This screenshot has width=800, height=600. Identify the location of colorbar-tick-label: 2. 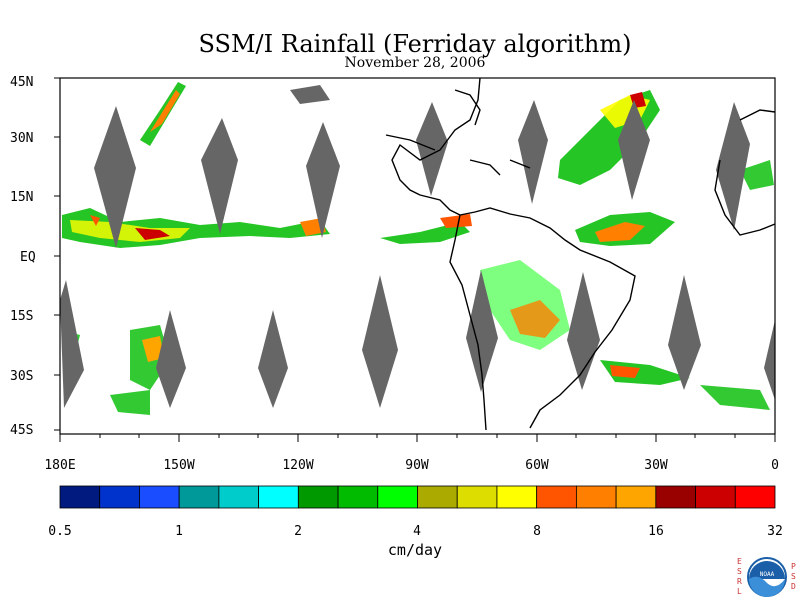
(298, 531).